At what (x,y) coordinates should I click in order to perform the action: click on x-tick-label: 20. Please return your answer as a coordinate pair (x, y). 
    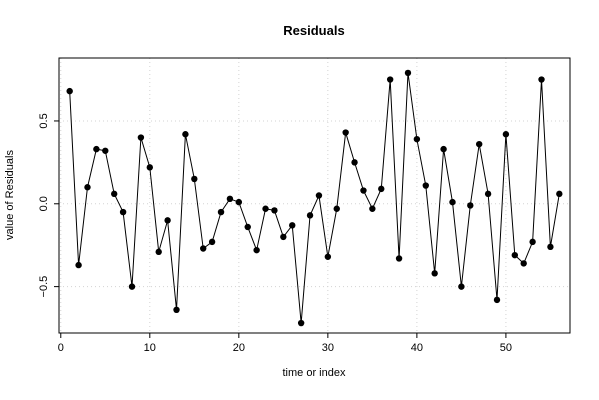
    Looking at the image, I should click on (239, 348).